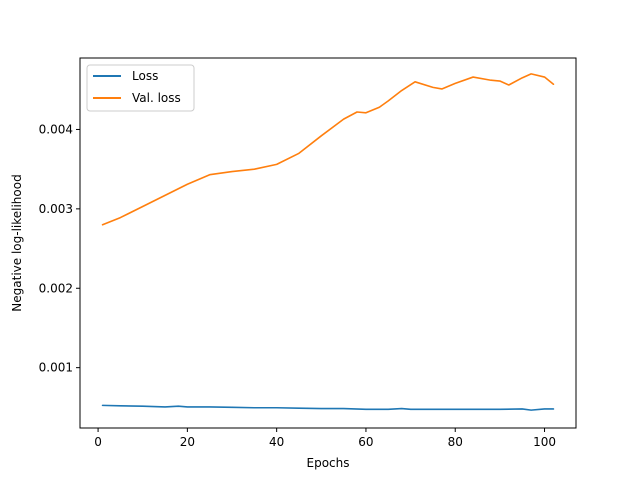  Describe the element at coordinates (276, 442) in the screenshot. I see `x-tick-label: 40` at that location.